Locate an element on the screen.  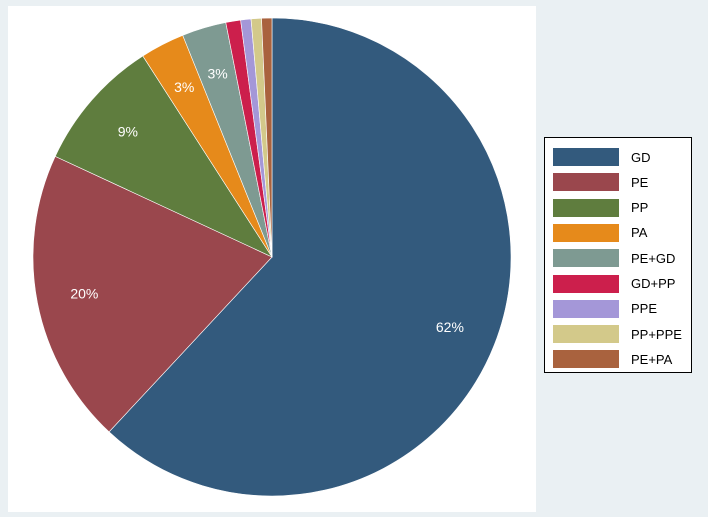
legend-label: PE+PA is located at coordinates (652, 359).